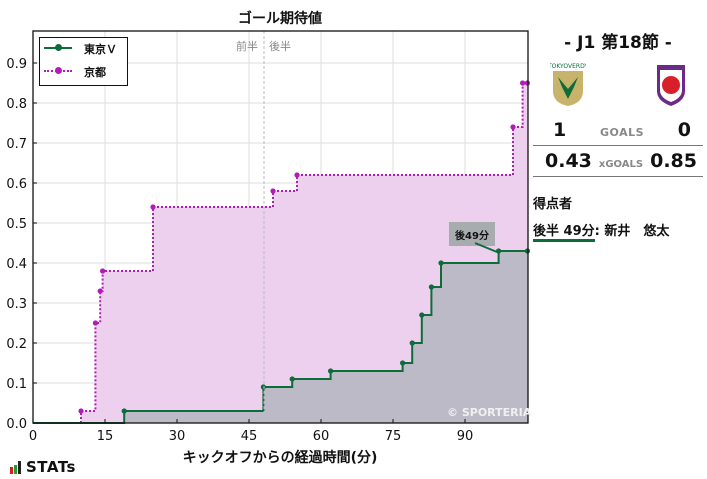  I want to click on xgoals-label: xGOALS, so click(621, 164).